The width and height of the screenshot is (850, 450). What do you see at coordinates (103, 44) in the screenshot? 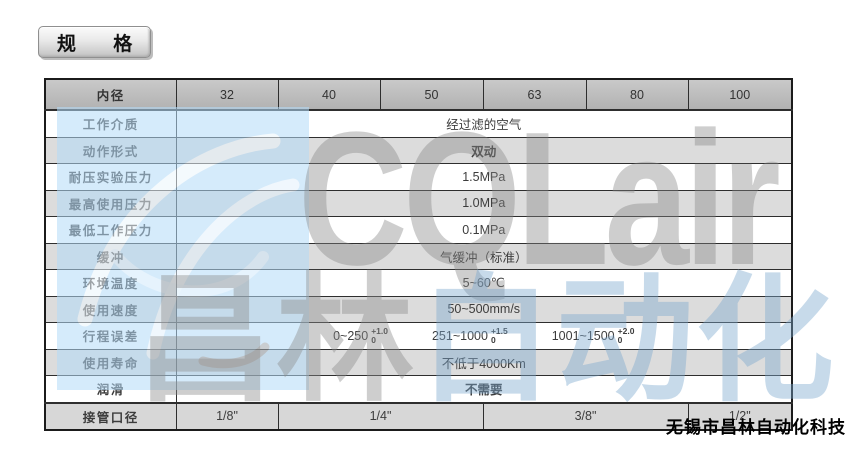
I see `section-title: 规 格` at bounding box center [103, 44].